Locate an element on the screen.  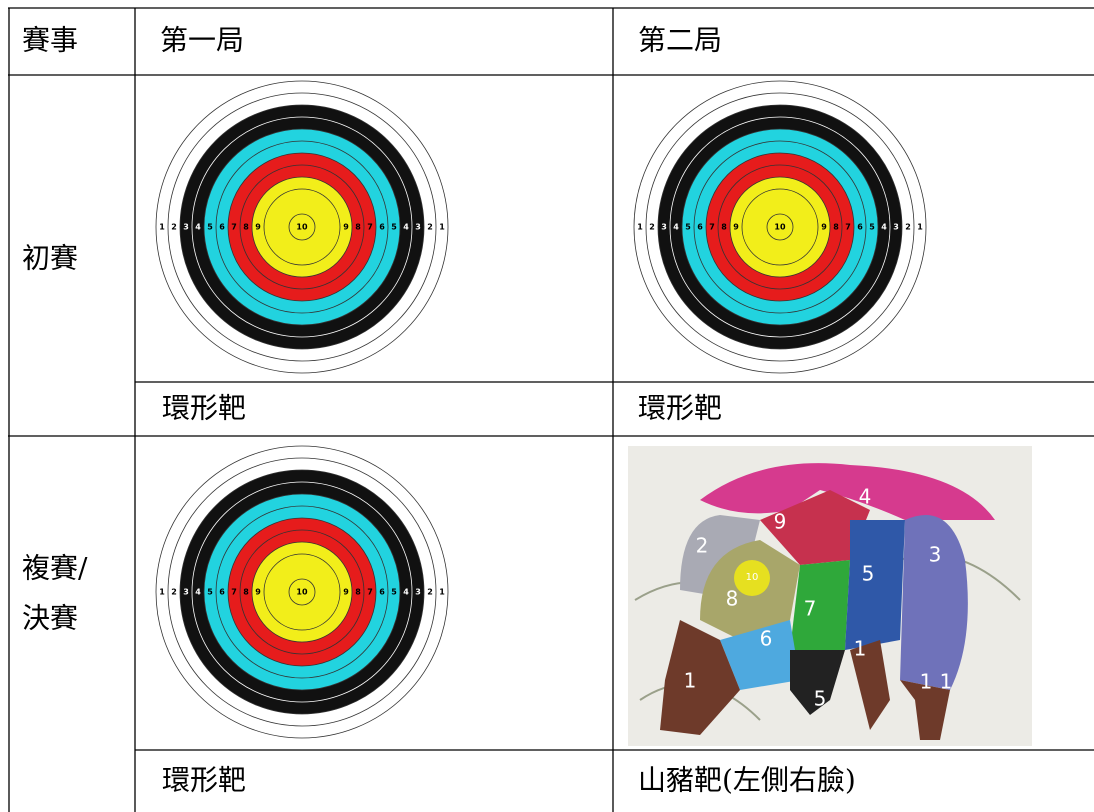
zone-label: 9 is located at coordinates (780, 522).